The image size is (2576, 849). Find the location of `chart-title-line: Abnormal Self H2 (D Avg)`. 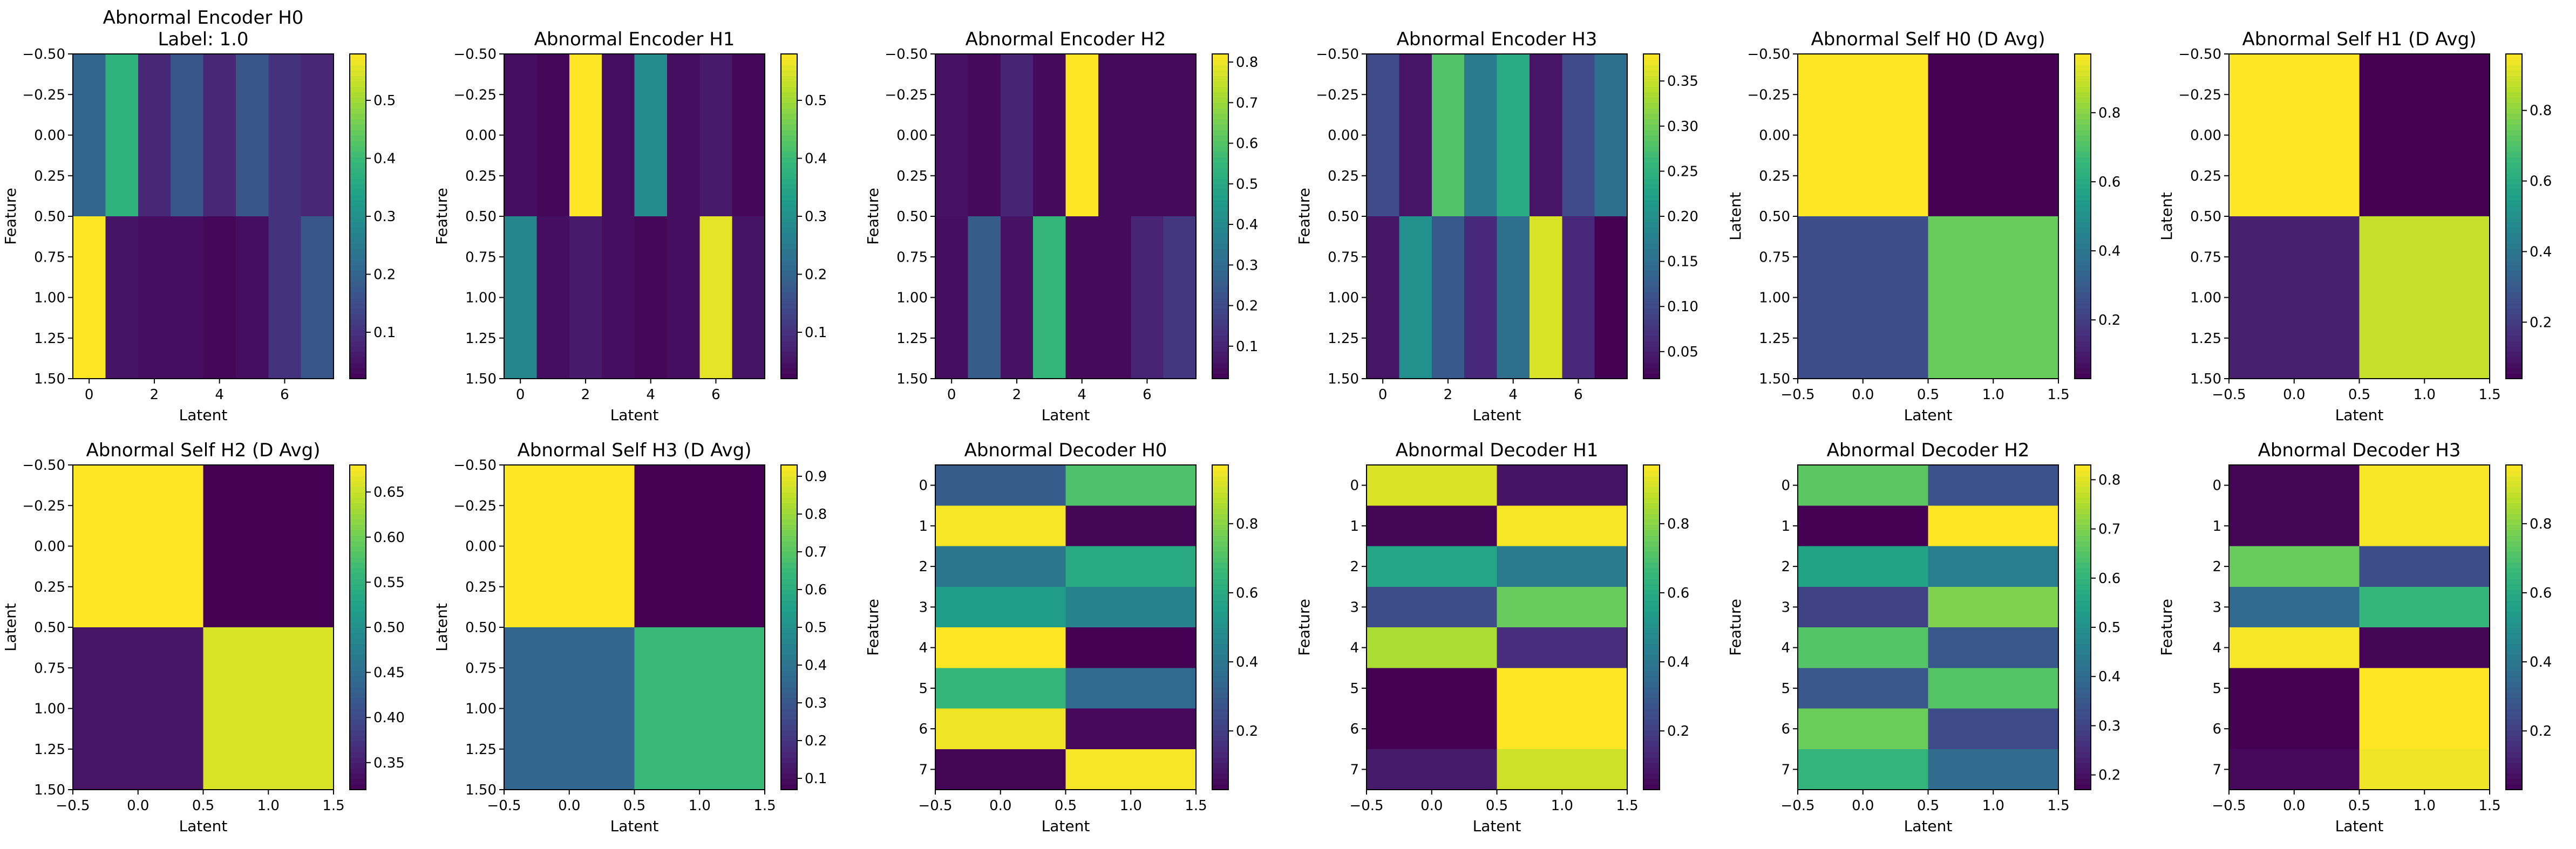

chart-title-line: Abnormal Self H2 (D Avg) is located at coordinates (203, 450).